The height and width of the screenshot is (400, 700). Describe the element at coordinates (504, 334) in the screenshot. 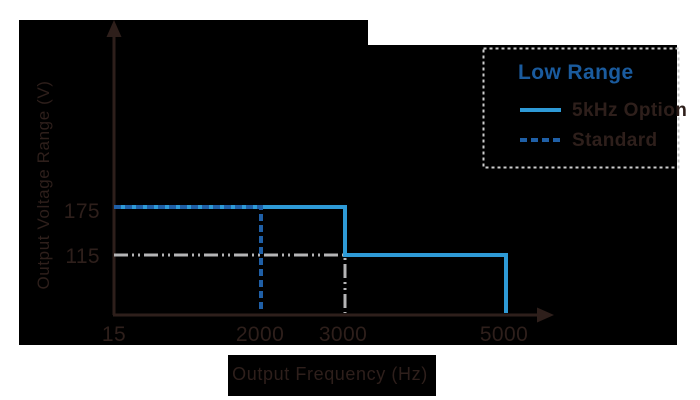

I see `x-tick-5000: 5000` at that location.